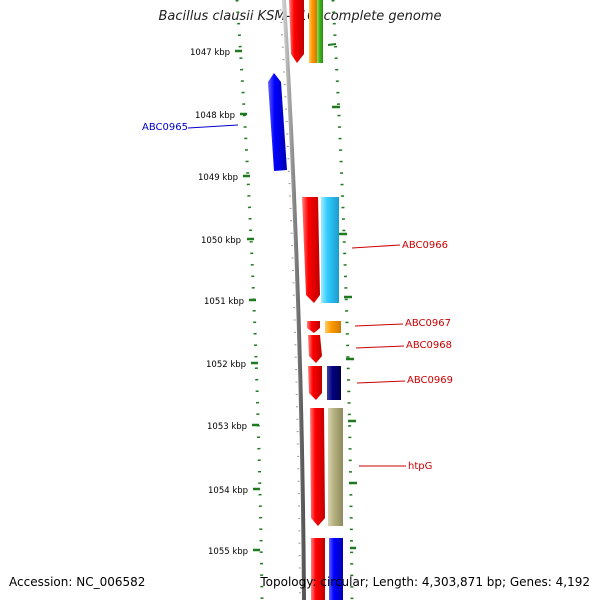 The image size is (600, 600). I want to click on cds-forward-bottom, so click(318, 569).